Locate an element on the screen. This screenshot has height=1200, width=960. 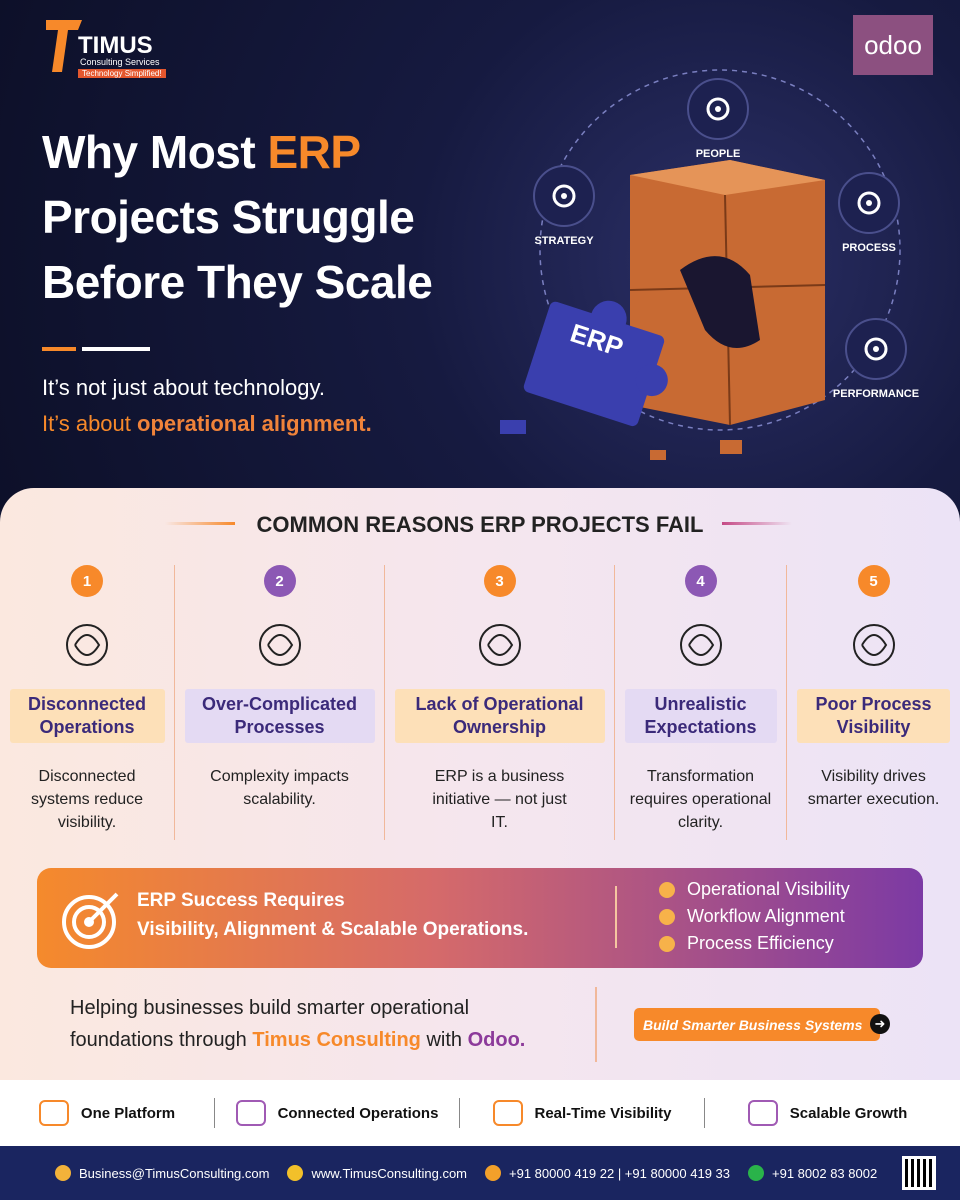
cta-arrow: ➜ is located at coordinates (880, 1024).